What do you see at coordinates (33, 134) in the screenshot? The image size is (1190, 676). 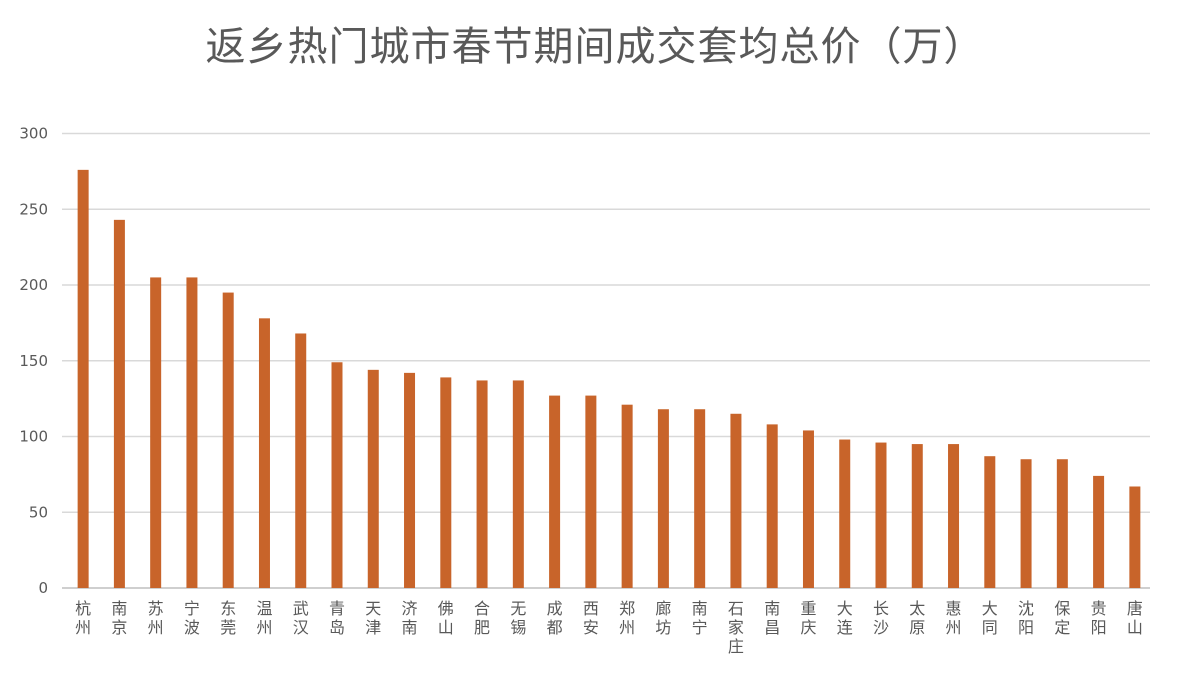 I see `y-tick-label: 300` at bounding box center [33, 134].